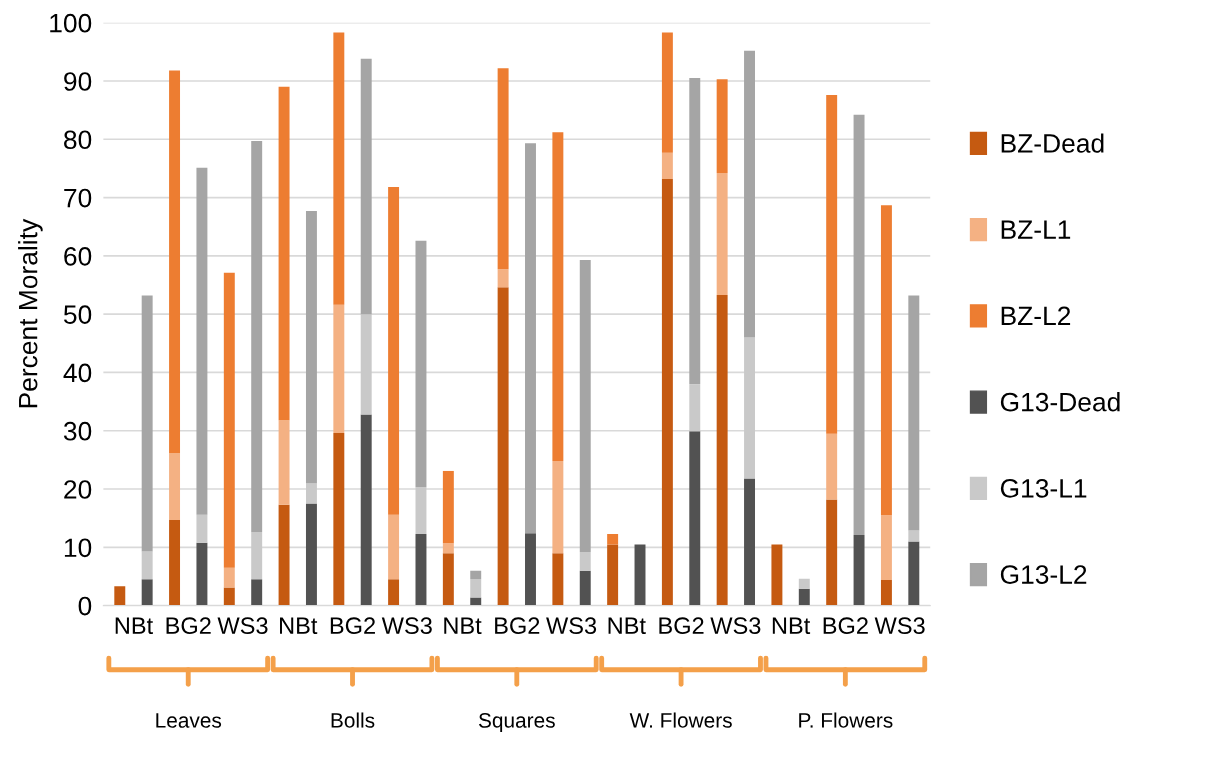 Image resolution: width=1216 pixels, height=757 pixels. I want to click on y-tick-label: 70, so click(78, 198).